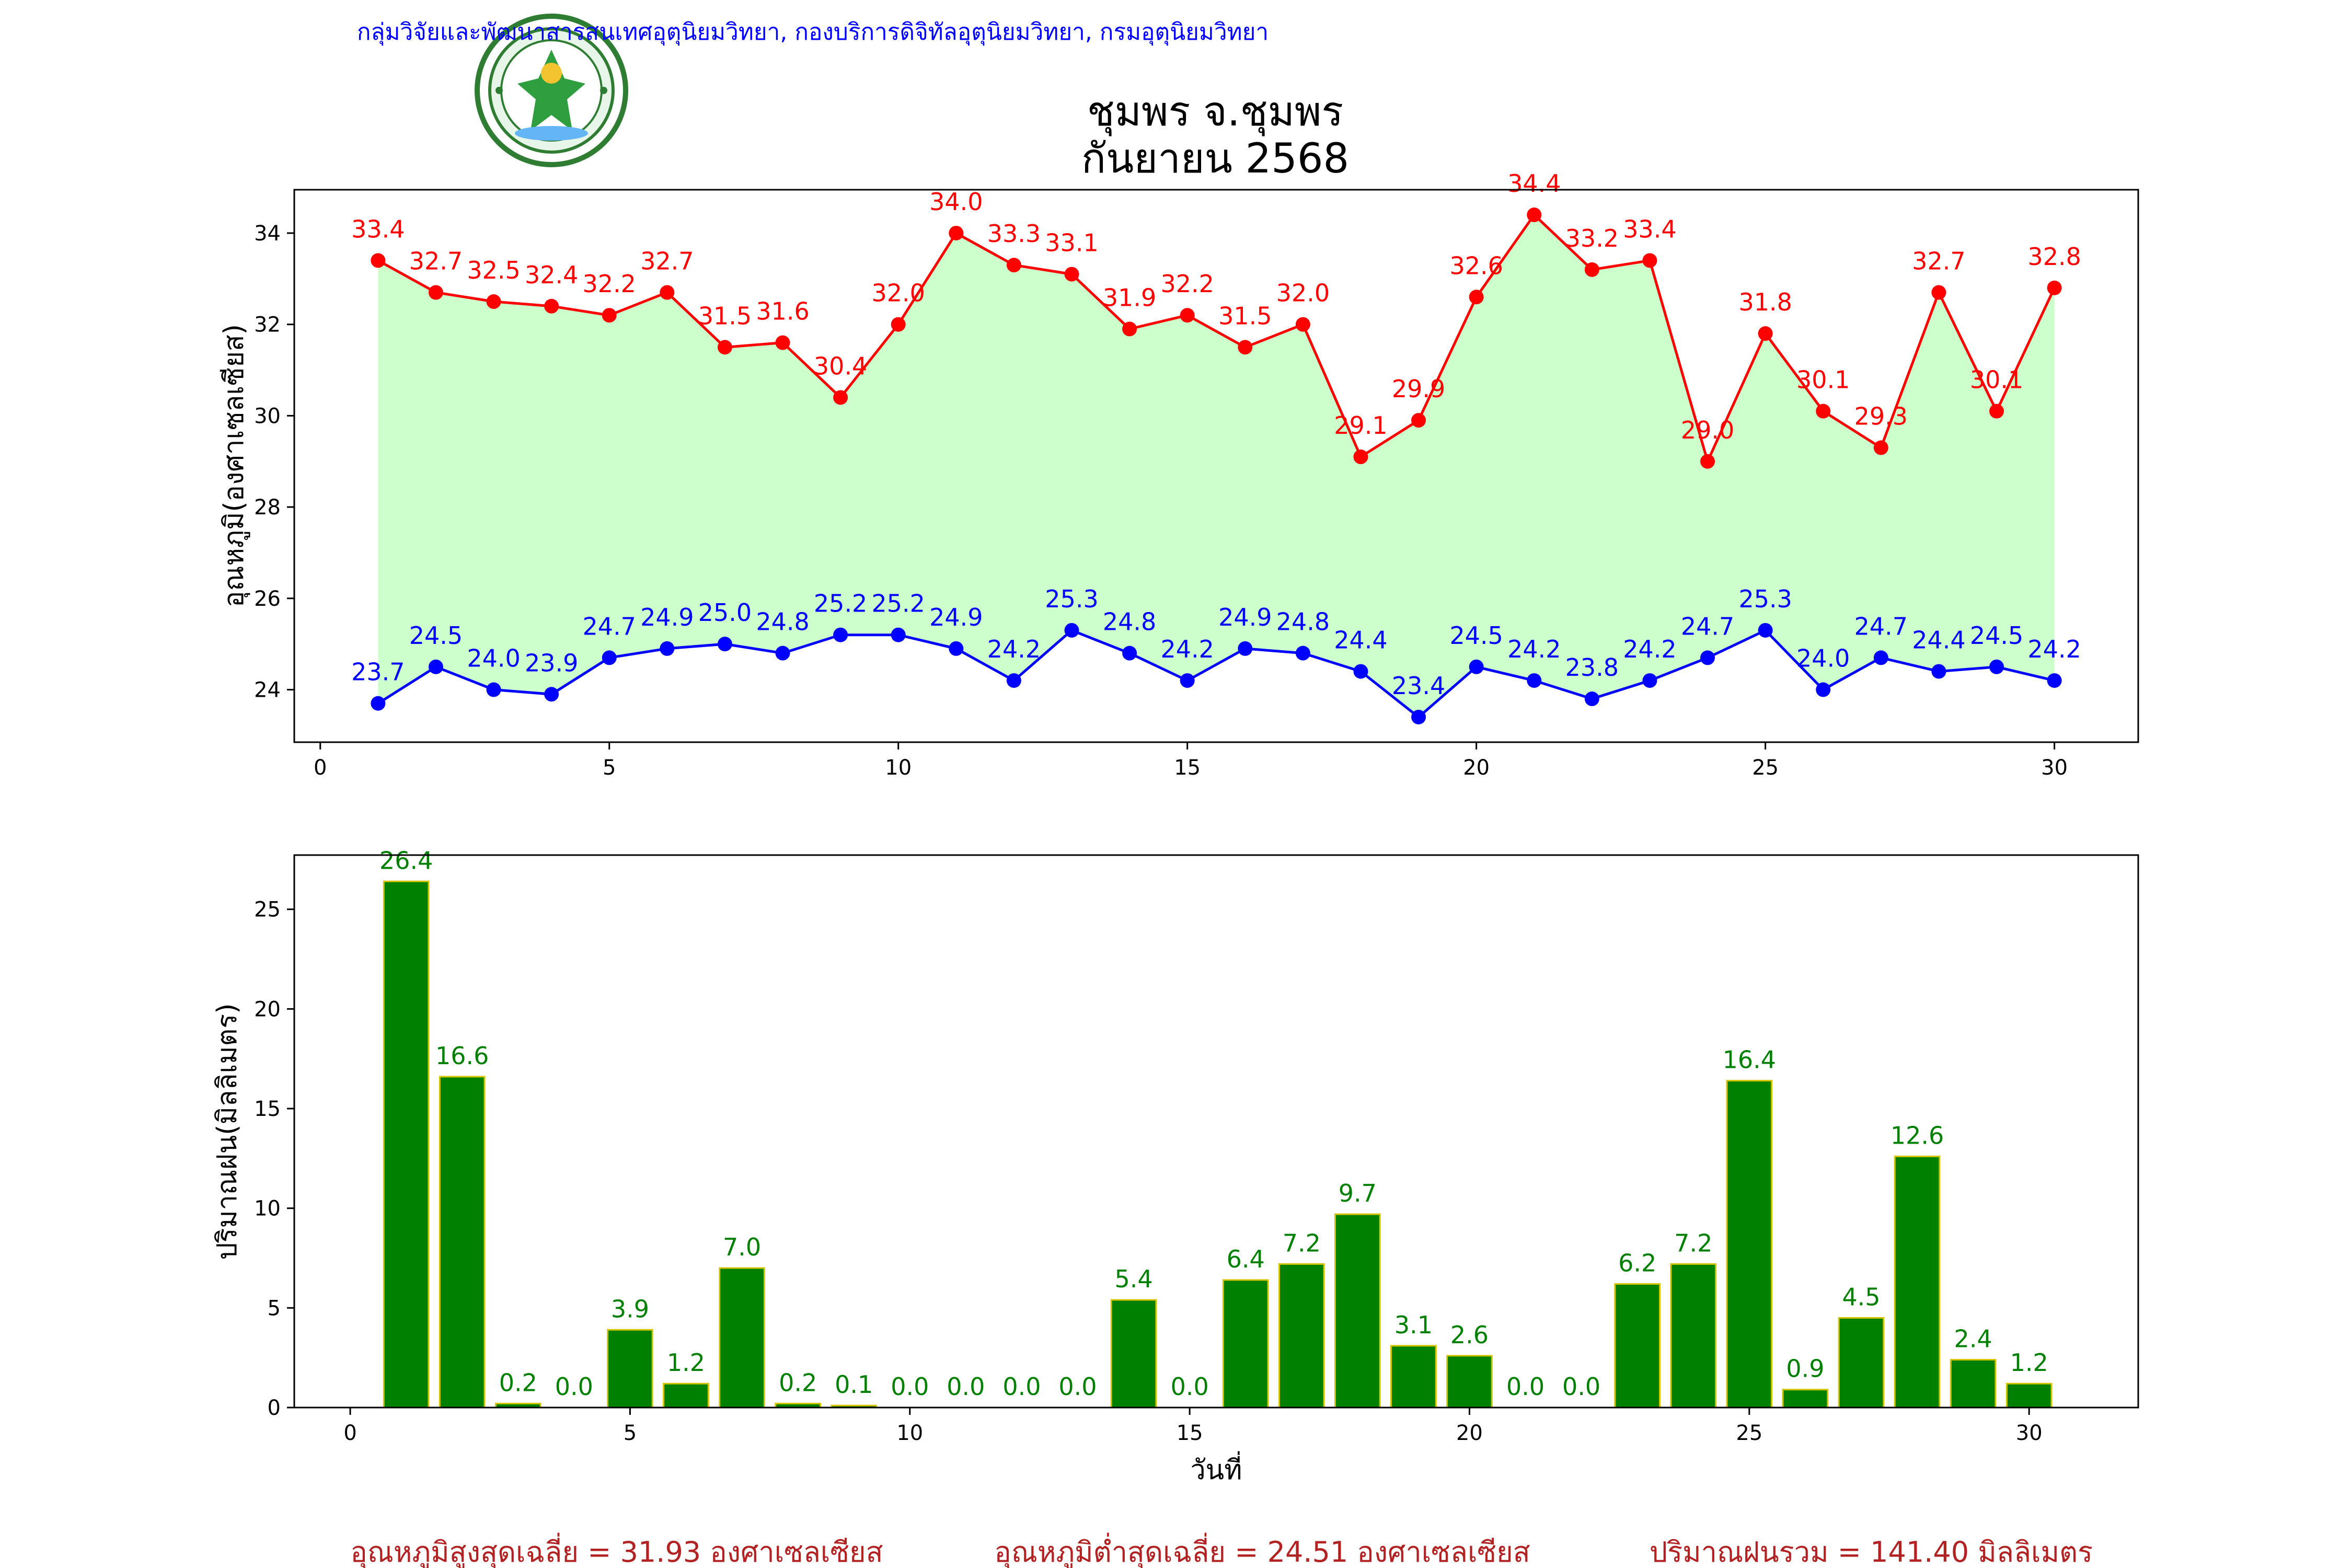  What do you see at coordinates (1749, 1433) in the screenshot?
I see `rainfall-x-tick-label: 25` at bounding box center [1749, 1433].